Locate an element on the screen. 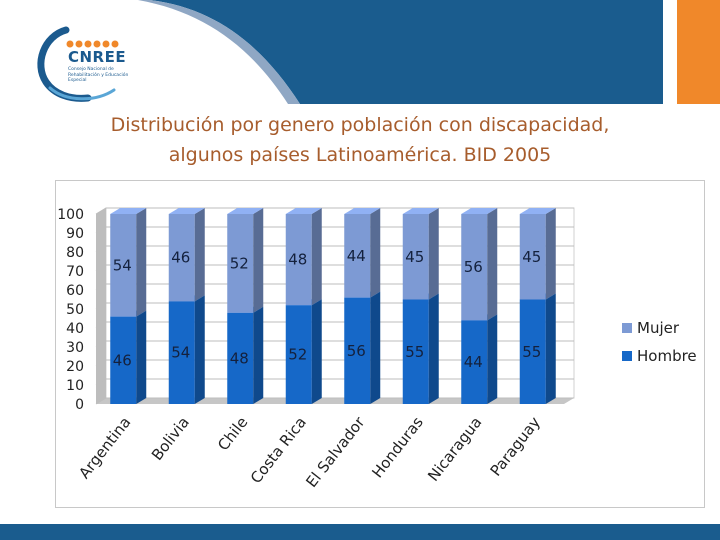 This screenshot has height=540, width=720. data-label-hombre: 52 is located at coordinates (297, 355).